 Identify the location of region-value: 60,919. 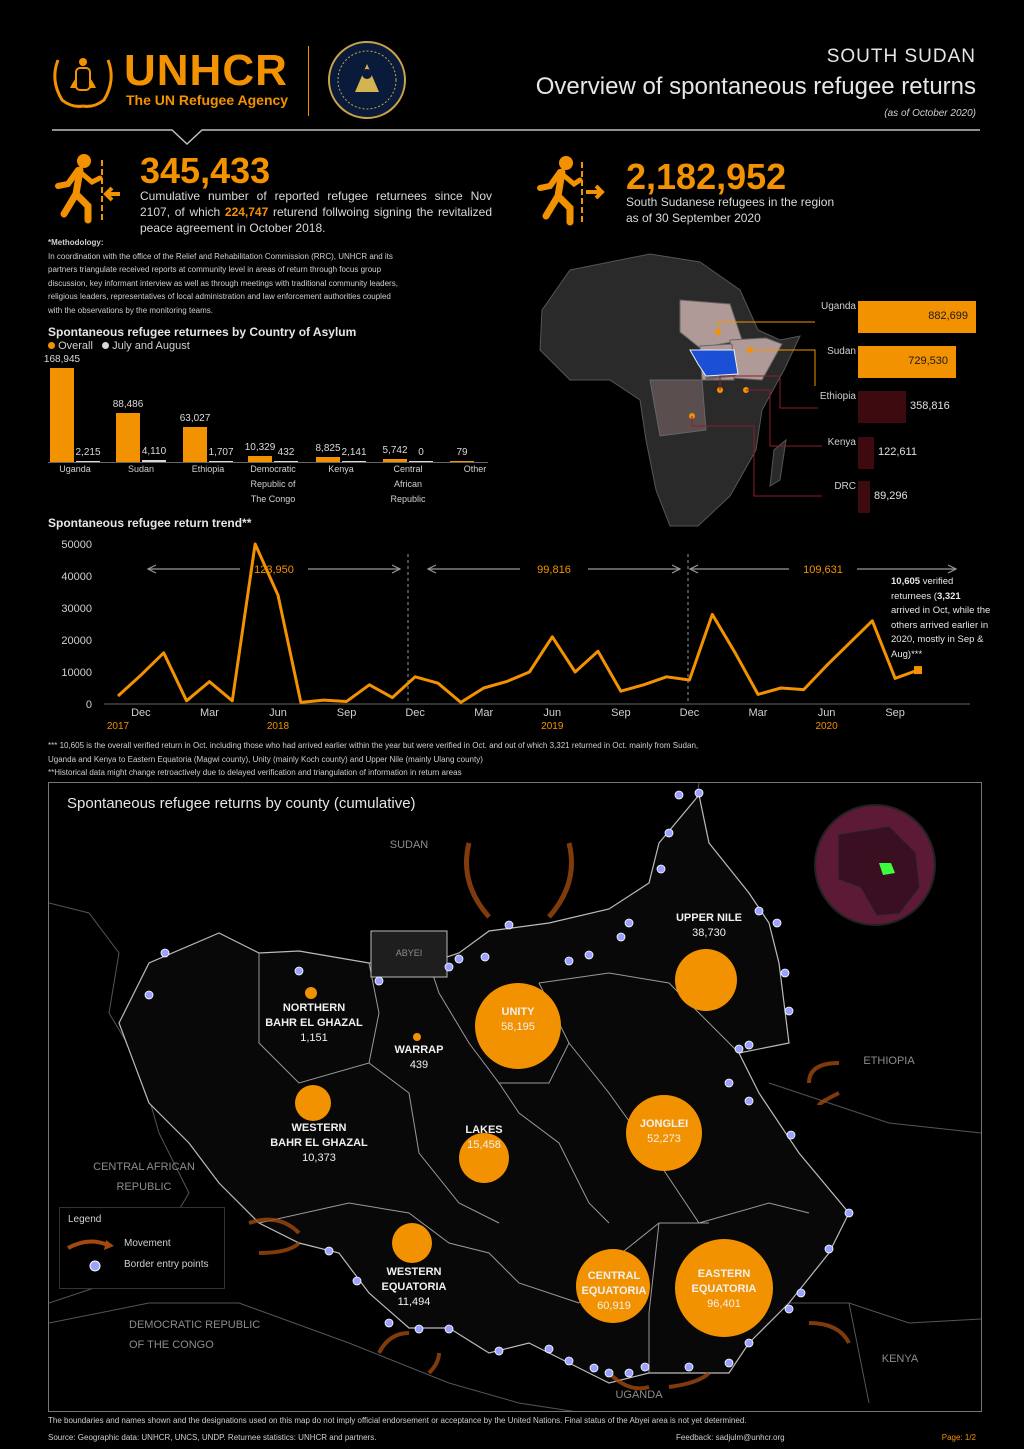
(614, 1306).